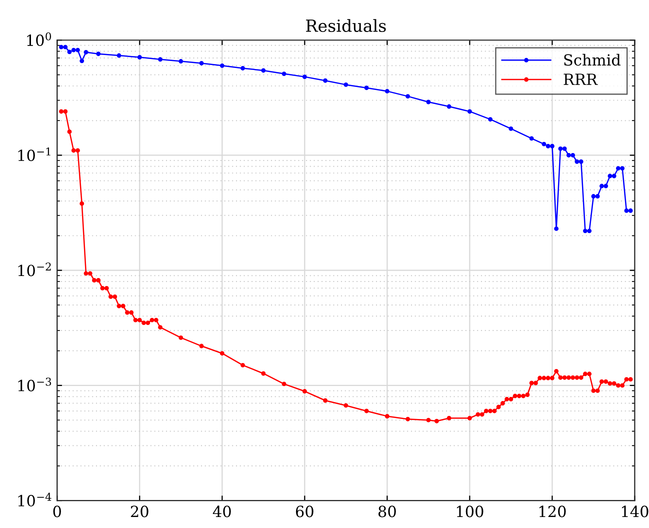  Describe the element at coordinates (34, 269) in the screenshot. I see `y-tick-label: 10$^{−2}$` at that location.